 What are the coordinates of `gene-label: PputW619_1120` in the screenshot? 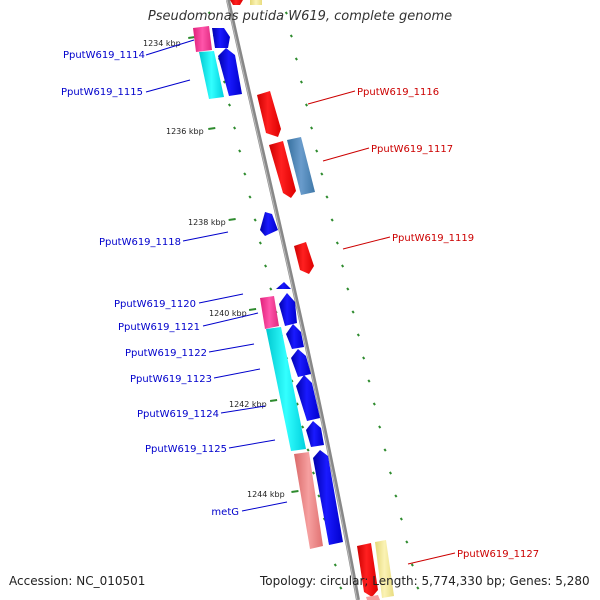 It's located at (155, 304).